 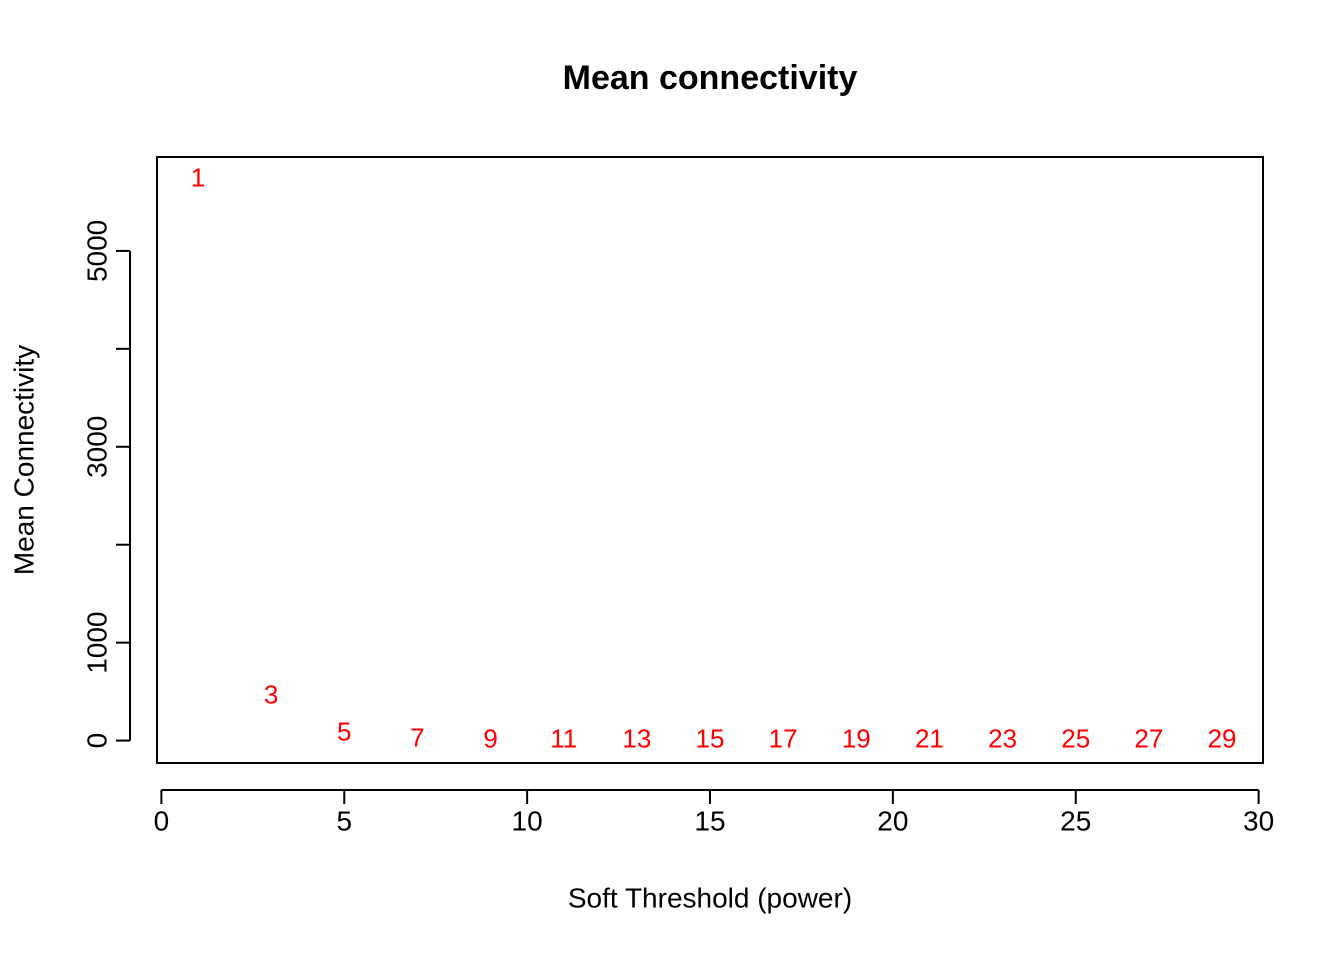 I want to click on point-label: 19, so click(x=856, y=738).